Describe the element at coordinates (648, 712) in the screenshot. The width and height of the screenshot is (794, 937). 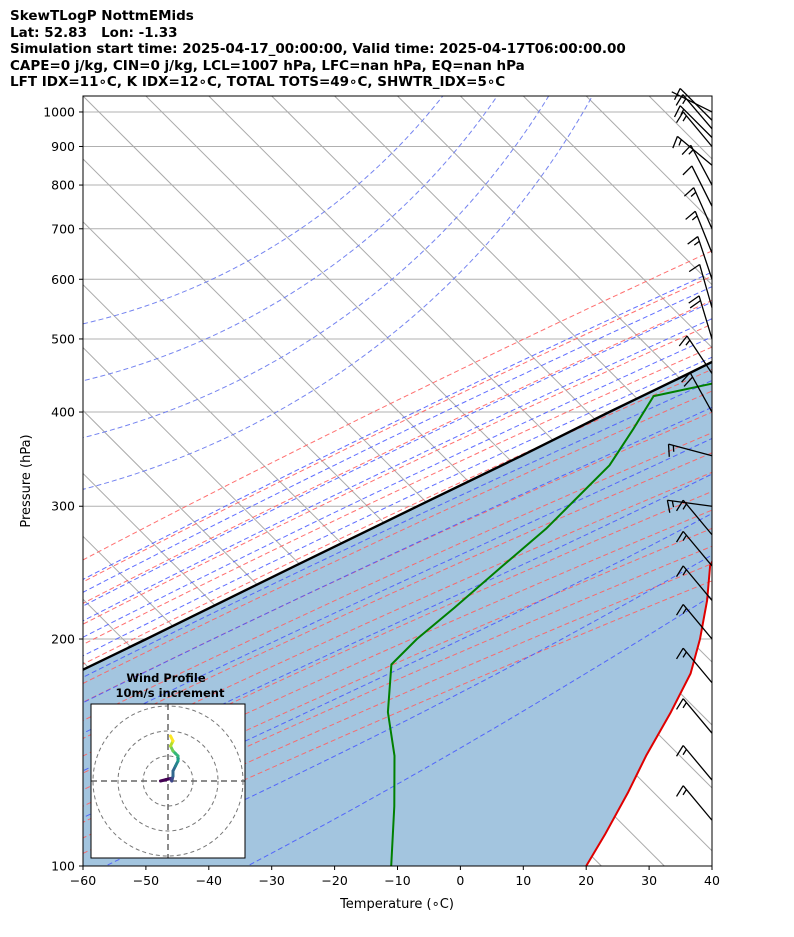
I see `temperature-line` at that location.